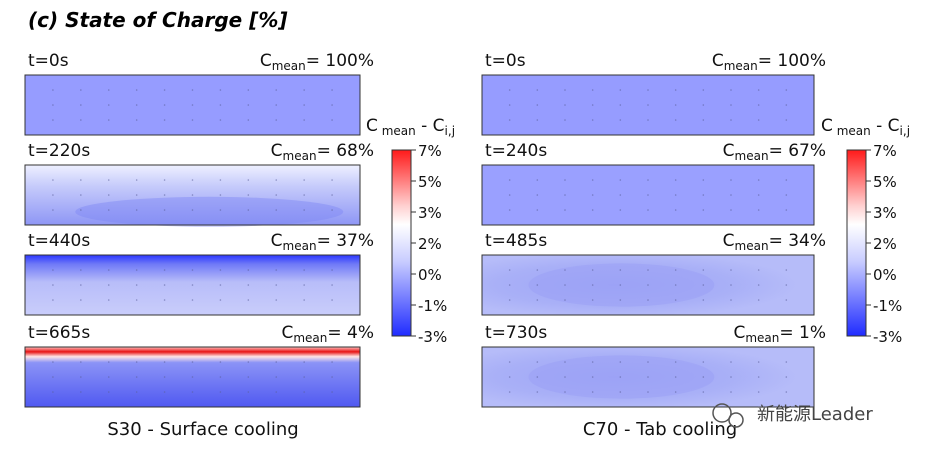 The height and width of the screenshot is (455, 927). What do you see at coordinates (430, 213) in the screenshot?
I see `colorbar-tick-label: 3%` at bounding box center [430, 213].